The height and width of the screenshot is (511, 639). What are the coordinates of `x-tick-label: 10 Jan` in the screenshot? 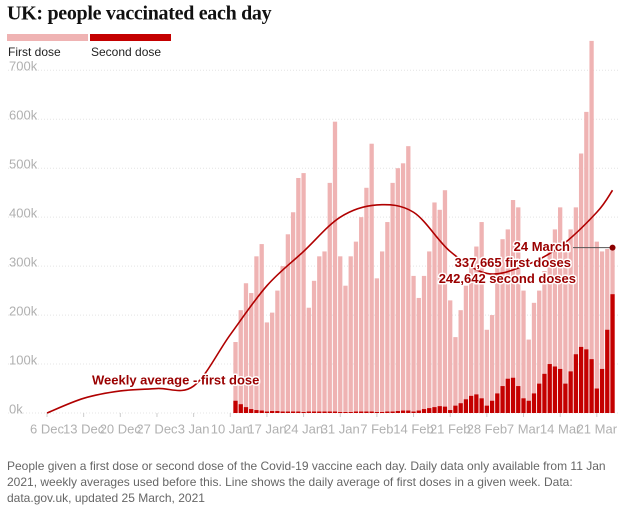 It's located at (230, 428).